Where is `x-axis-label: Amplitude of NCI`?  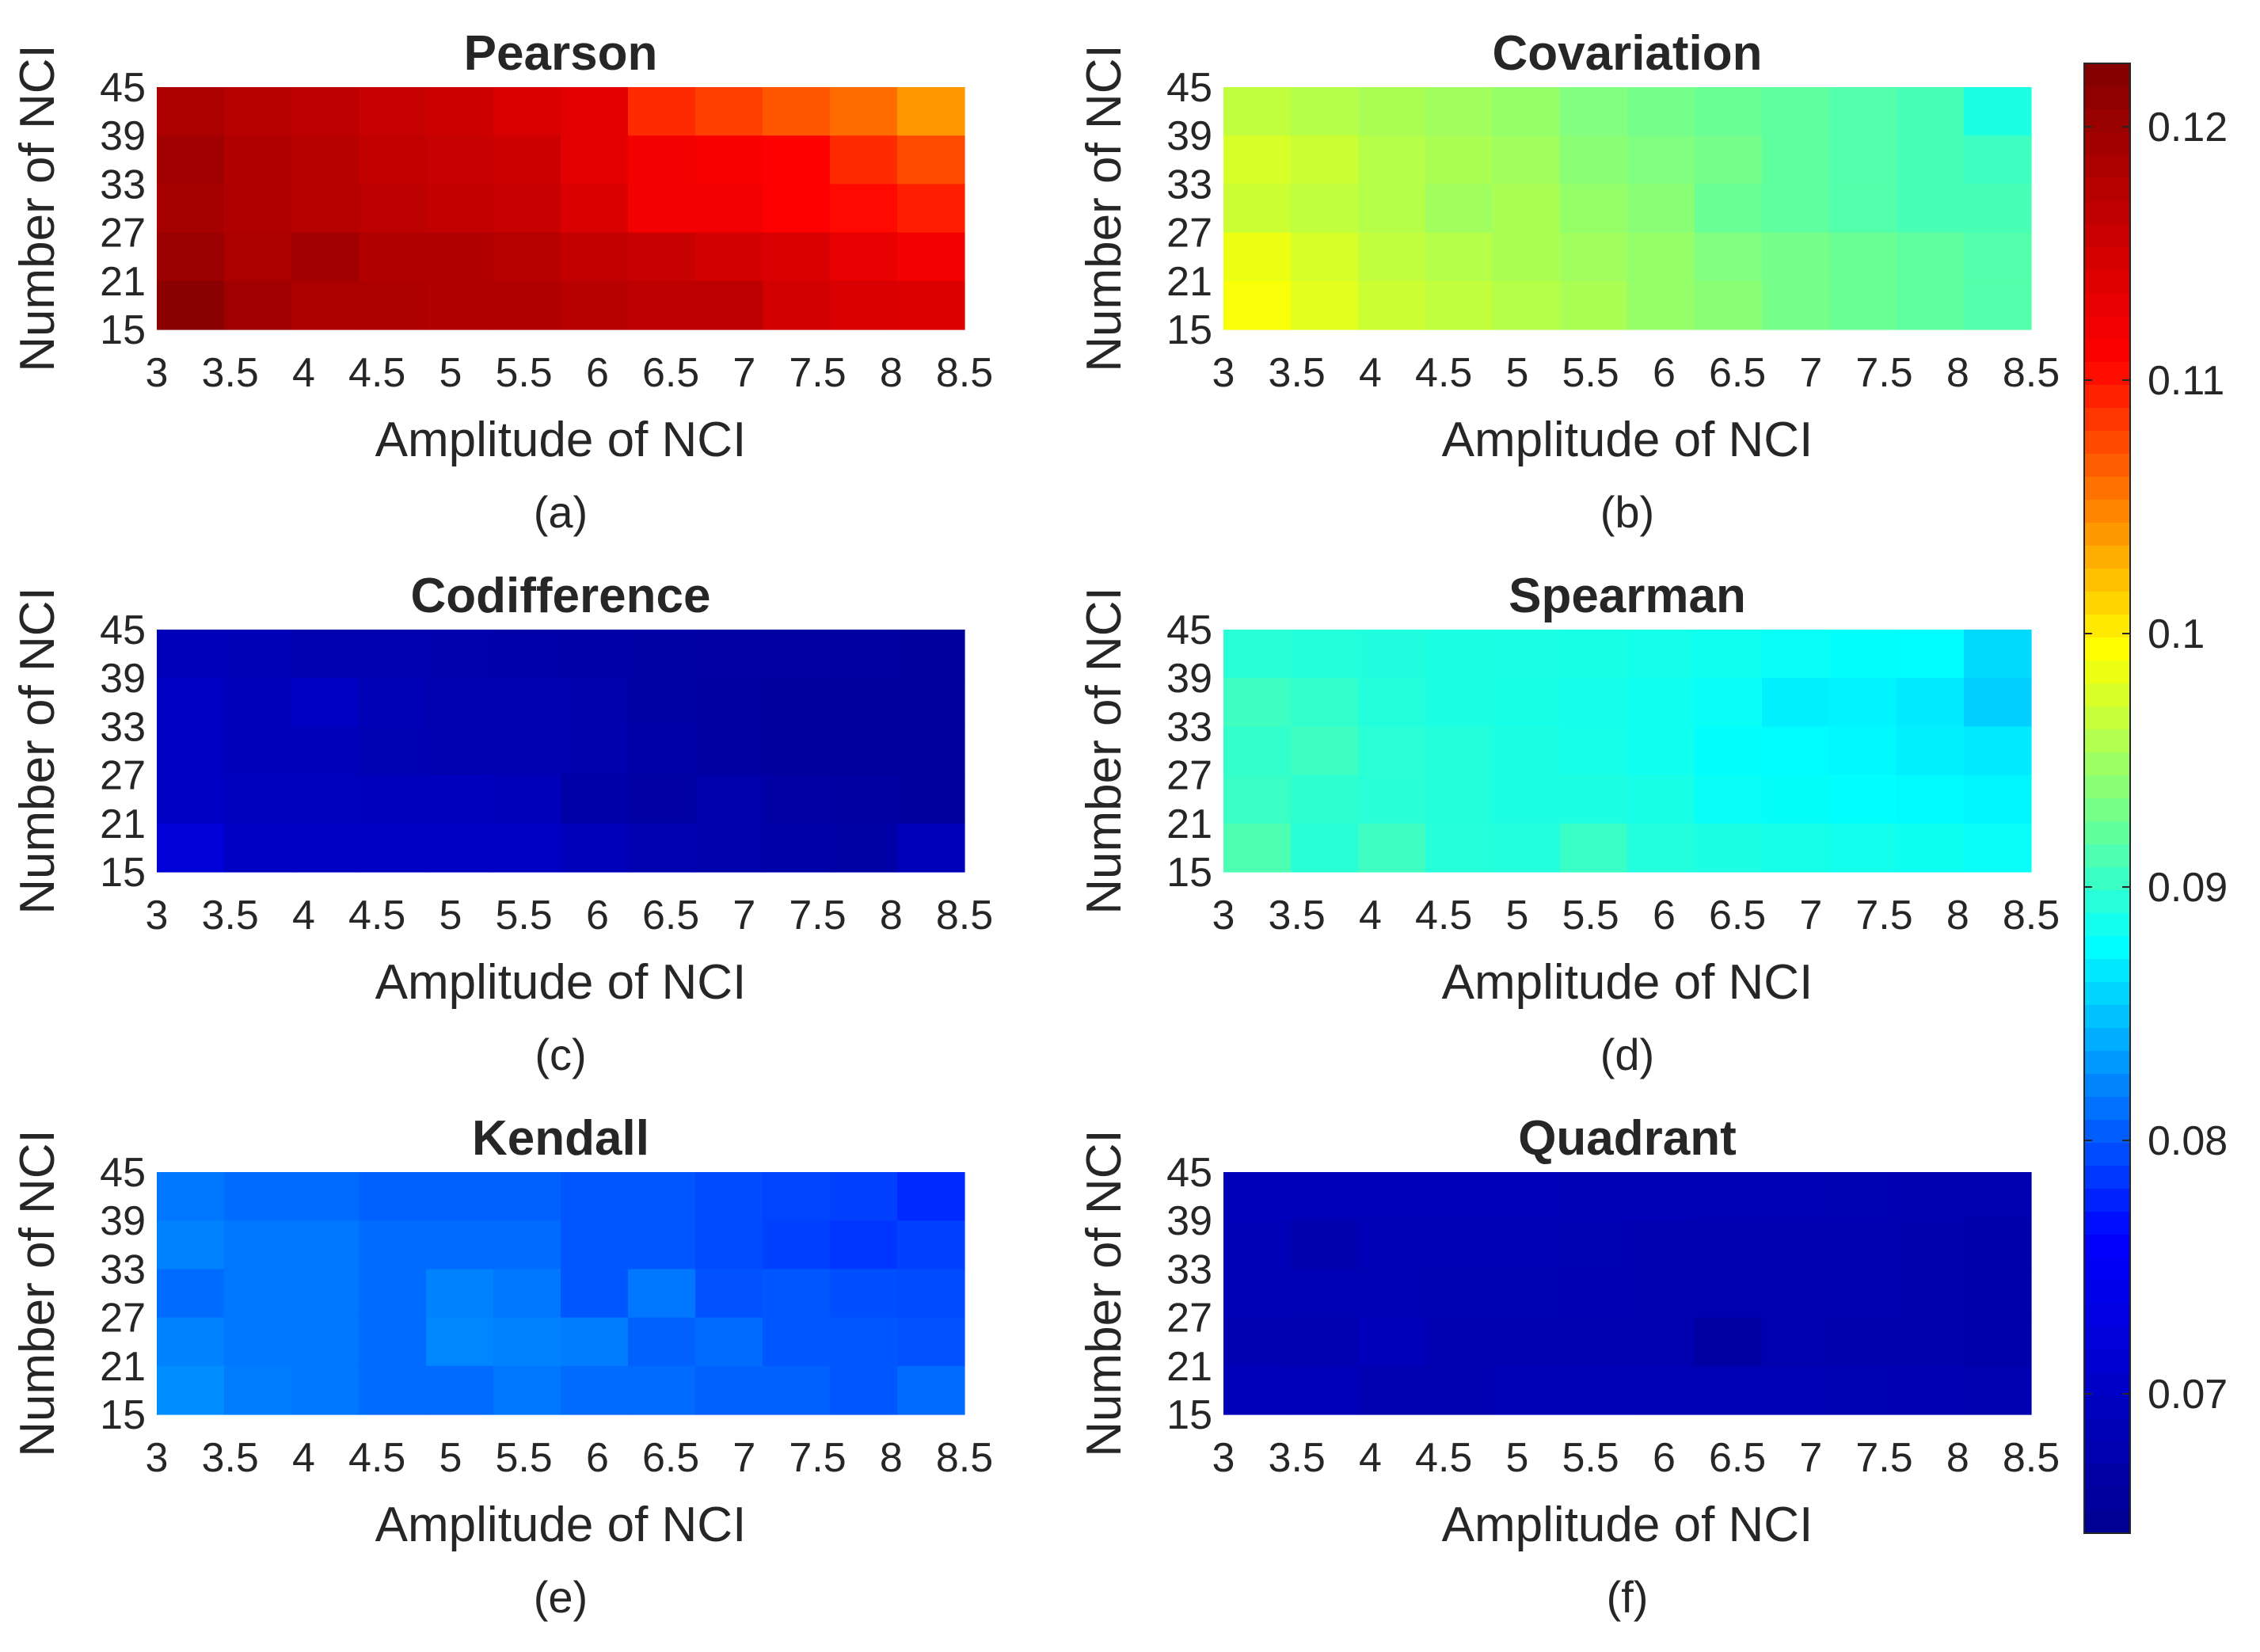 x-axis-label: Amplitude of NCI is located at coordinates (1628, 1525).